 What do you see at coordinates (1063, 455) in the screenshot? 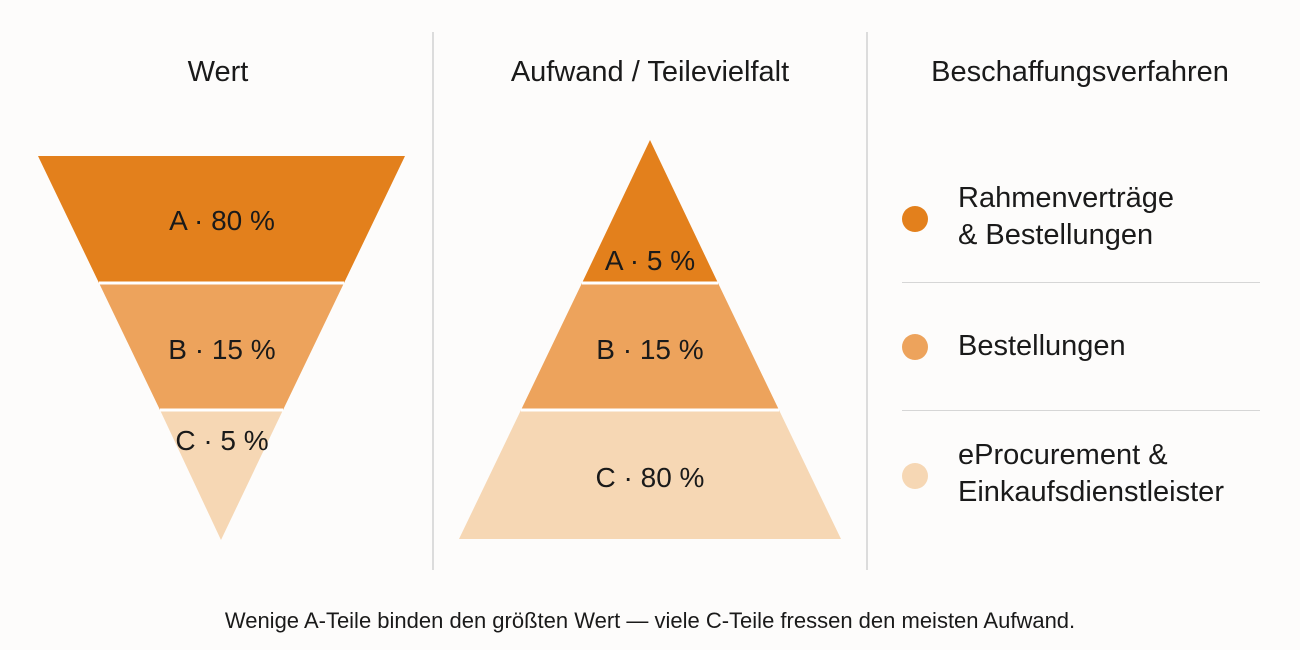
I see `procurement-label-c-line1: eProcurement &` at bounding box center [1063, 455].